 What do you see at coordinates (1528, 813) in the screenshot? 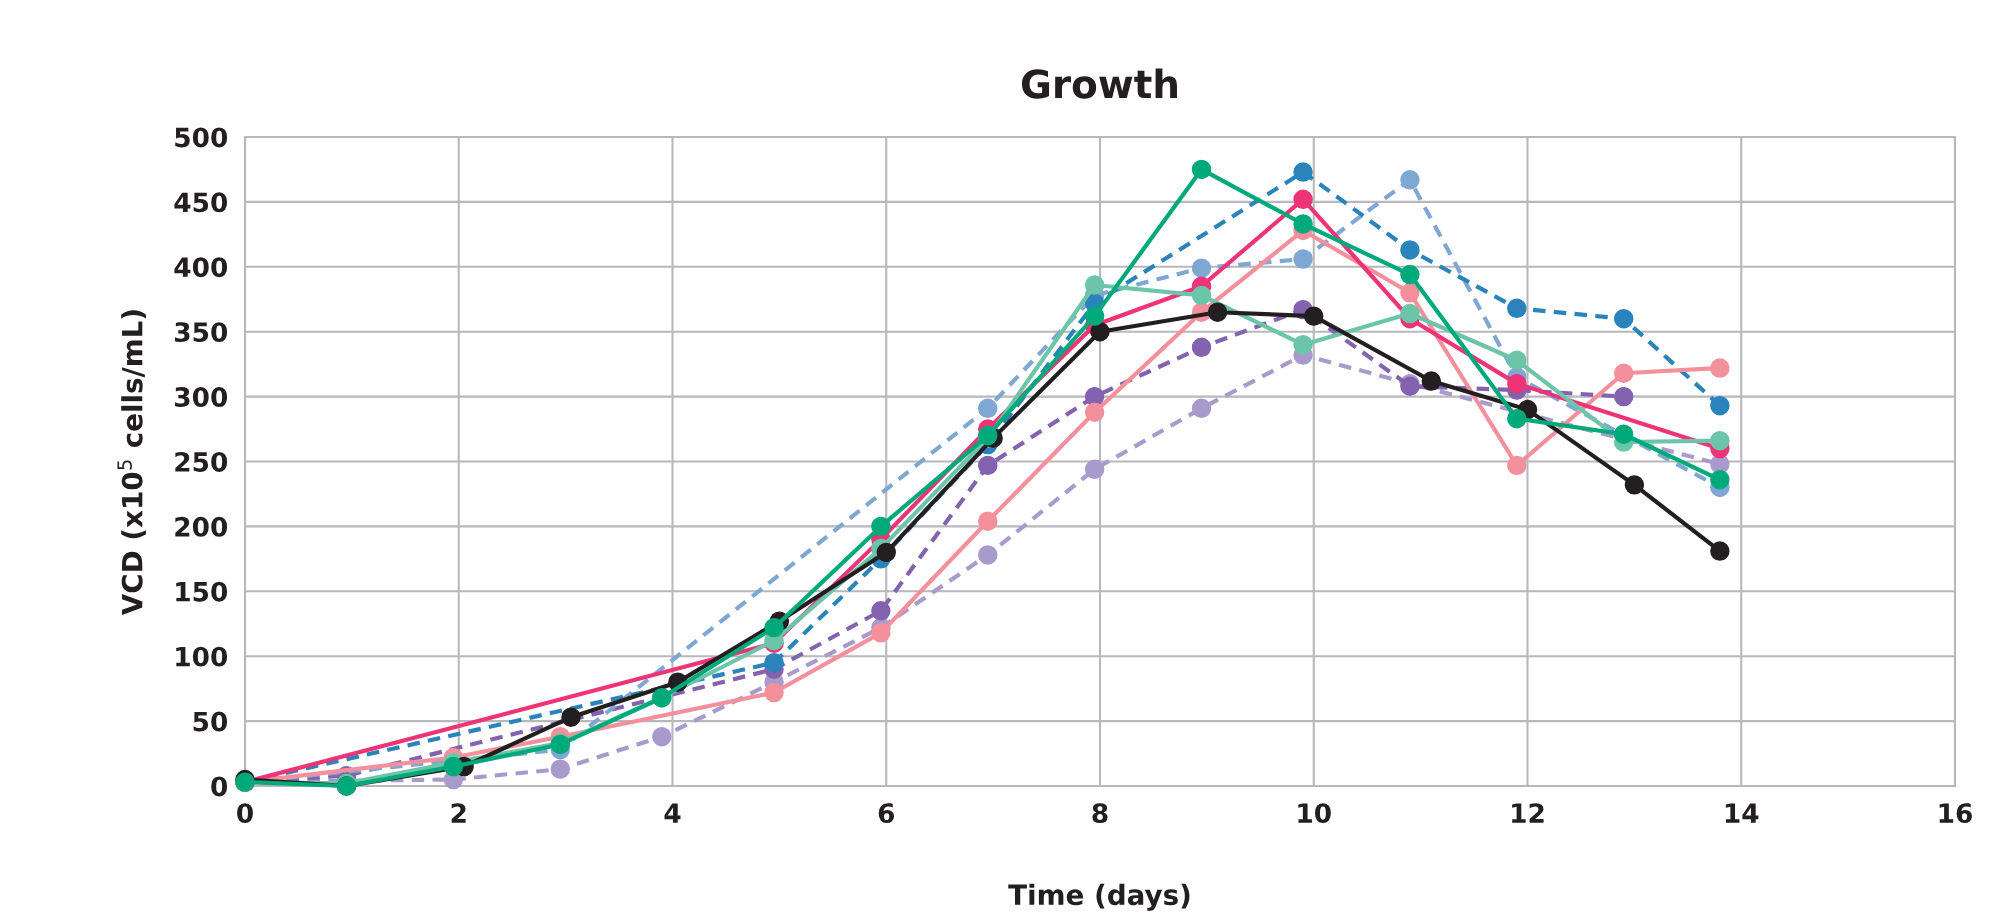
I see `x-tick-label: 12` at bounding box center [1528, 813].